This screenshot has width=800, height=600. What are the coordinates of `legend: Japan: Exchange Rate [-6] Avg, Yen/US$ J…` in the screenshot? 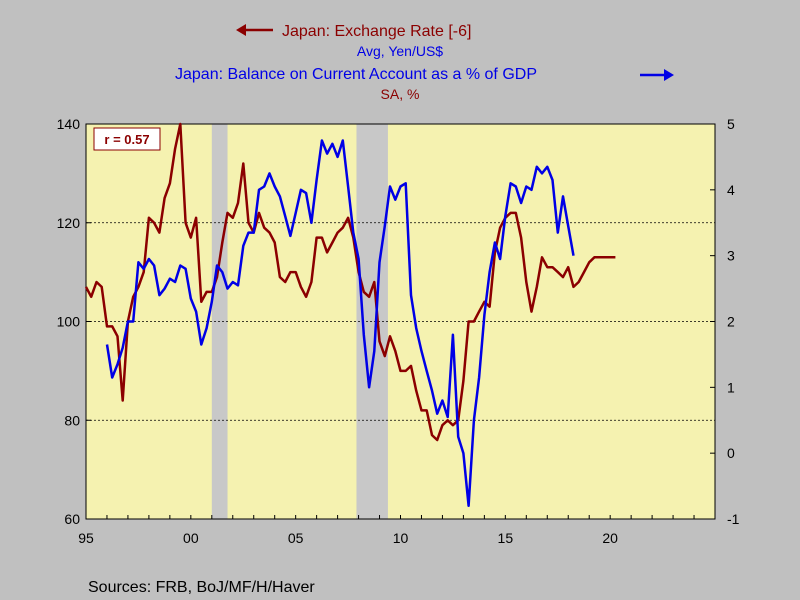 It's located at (424, 62).